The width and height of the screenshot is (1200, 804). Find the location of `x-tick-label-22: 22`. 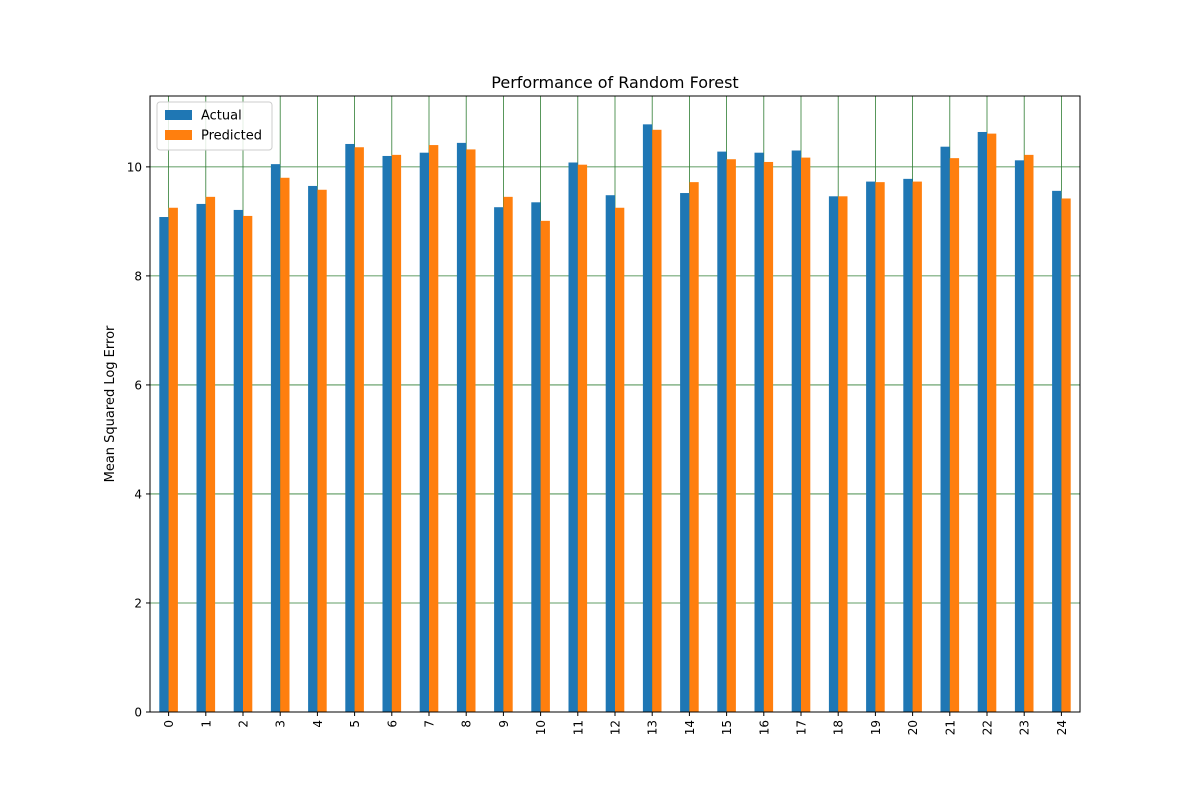

x-tick-label-22: 22 is located at coordinates (988, 727).